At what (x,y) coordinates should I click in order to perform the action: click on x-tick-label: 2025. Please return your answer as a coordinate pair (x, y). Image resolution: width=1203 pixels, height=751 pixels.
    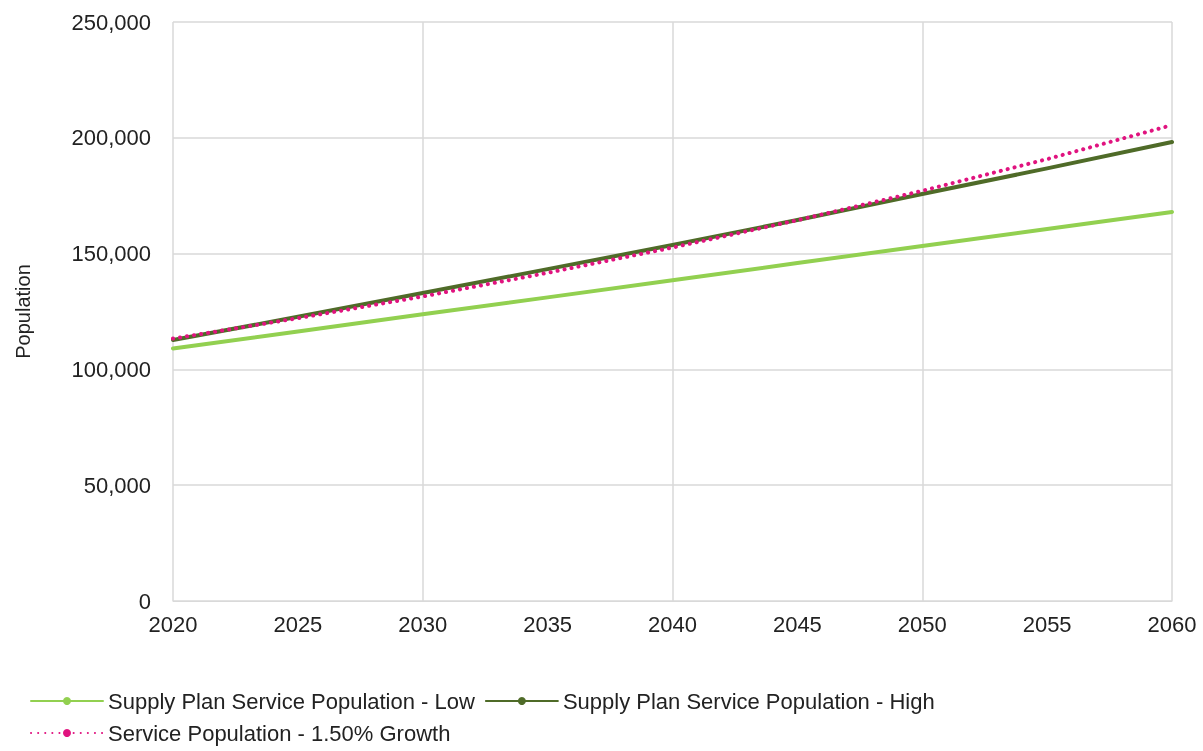
    Looking at the image, I should click on (298, 624).